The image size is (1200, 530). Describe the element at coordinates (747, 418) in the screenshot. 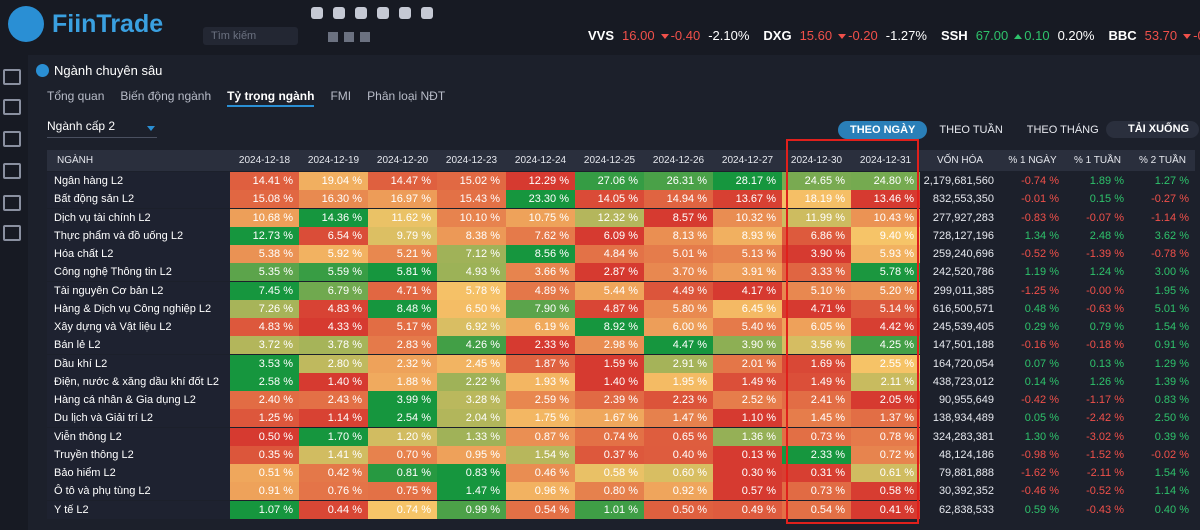

I see `weight-cell: 1.10 %` at that location.